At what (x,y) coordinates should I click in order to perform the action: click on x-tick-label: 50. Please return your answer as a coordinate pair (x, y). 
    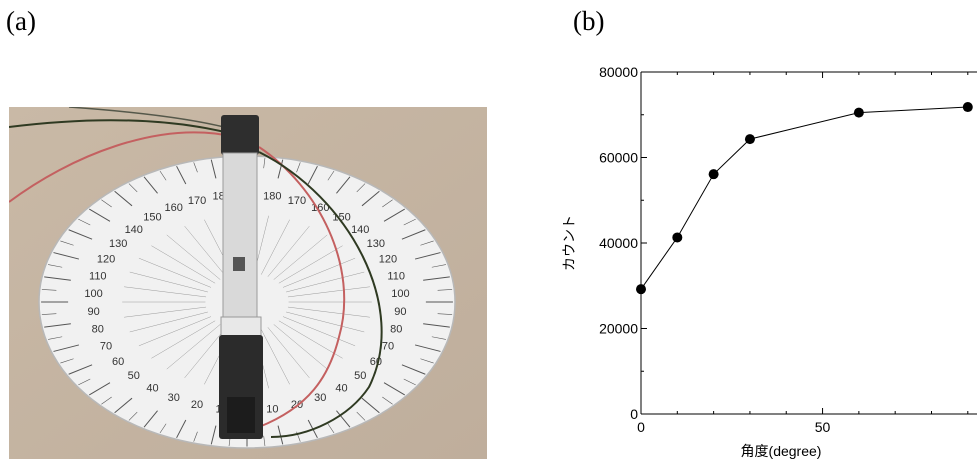
    Looking at the image, I should click on (823, 427).